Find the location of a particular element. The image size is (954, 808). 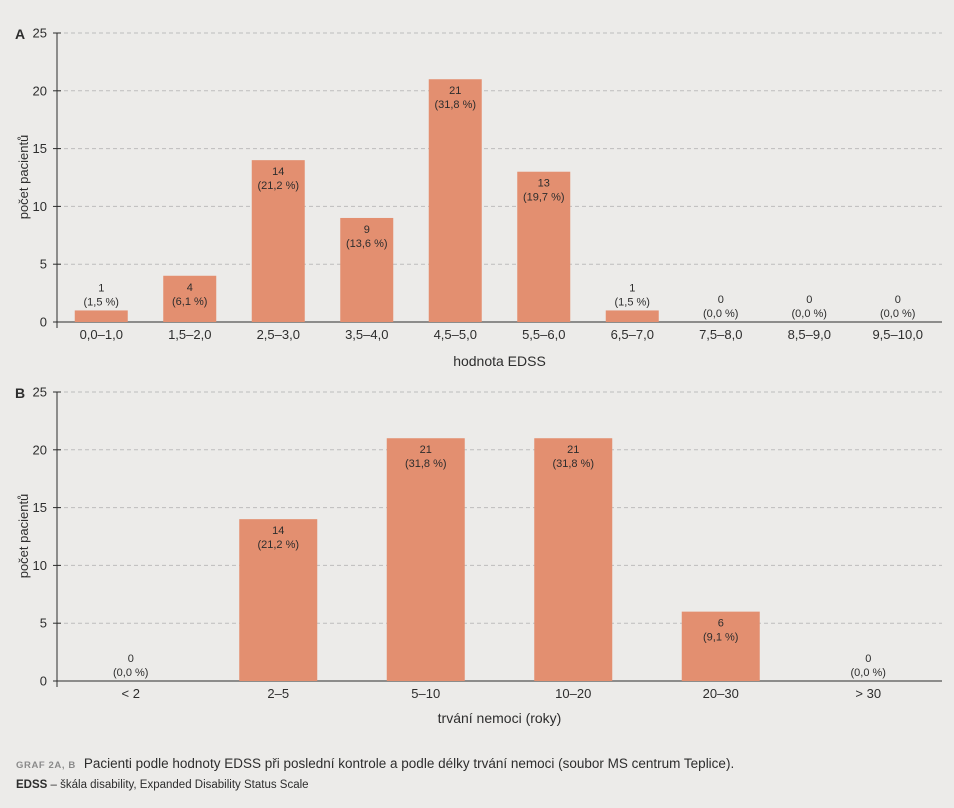

panel-a-y-tick-label: 10 is located at coordinates (40, 206).